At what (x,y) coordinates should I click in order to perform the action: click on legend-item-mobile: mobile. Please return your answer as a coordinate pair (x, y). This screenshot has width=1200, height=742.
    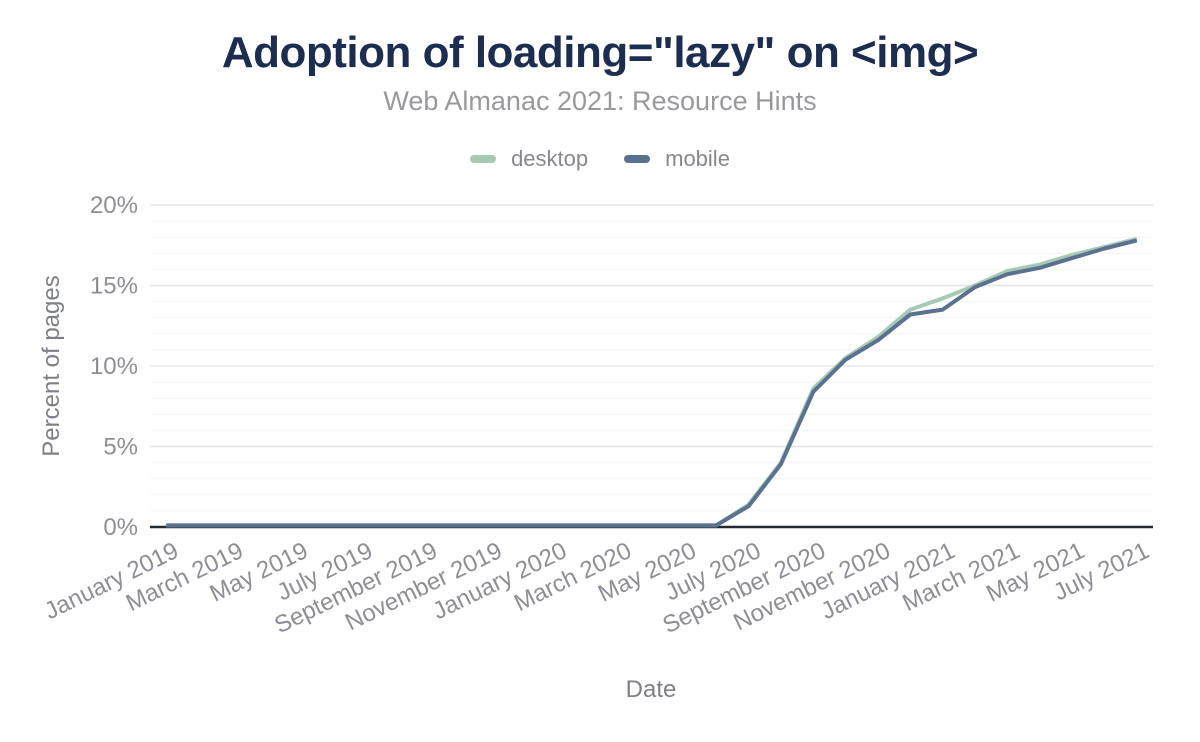
    Looking at the image, I should click on (677, 159).